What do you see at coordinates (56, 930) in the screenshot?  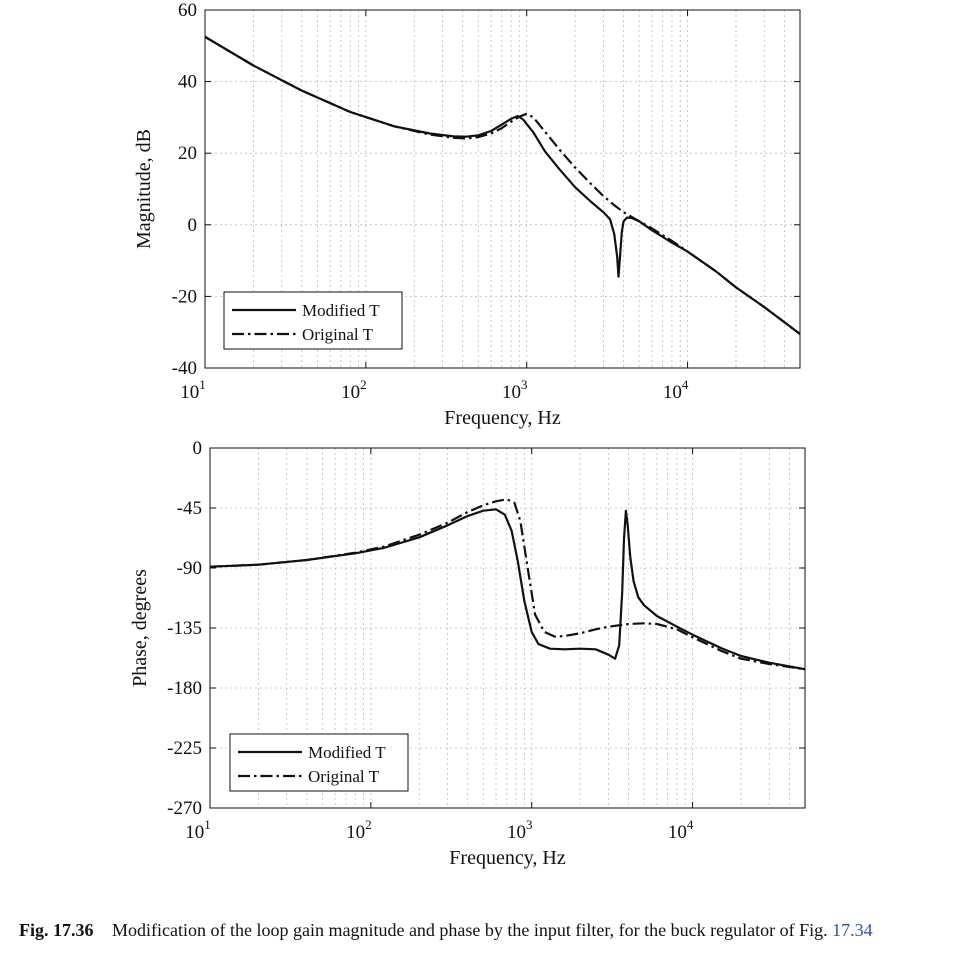 I see `figure-number: Fig. 17.36` at bounding box center [56, 930].